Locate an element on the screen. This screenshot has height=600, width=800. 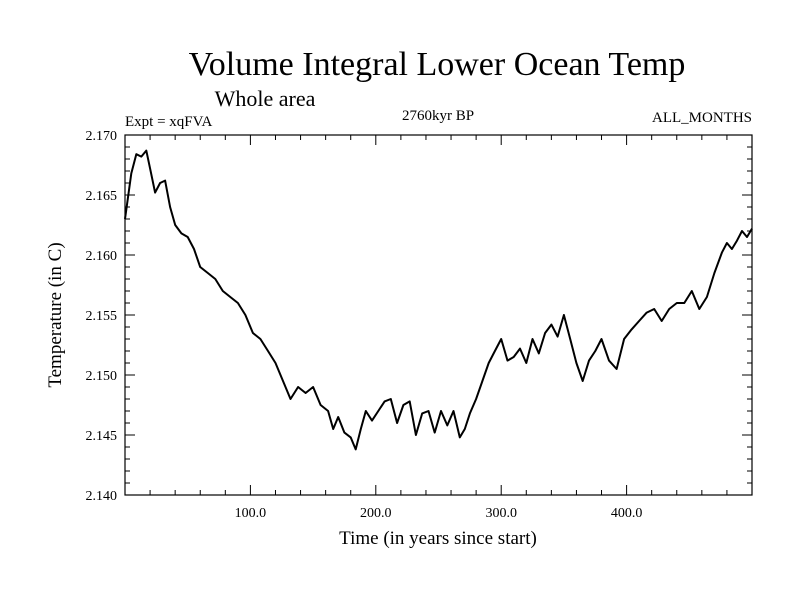
chart-title: Volume Integral Lower Ocean Temp is located at coordinates (437, 64).